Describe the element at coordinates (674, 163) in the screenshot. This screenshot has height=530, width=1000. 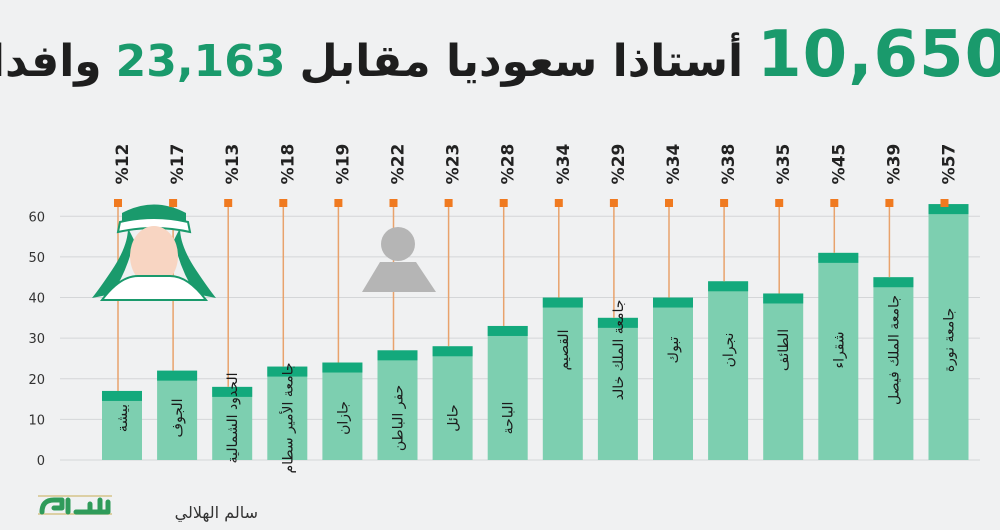
I see `percent-label: %34` at that location.